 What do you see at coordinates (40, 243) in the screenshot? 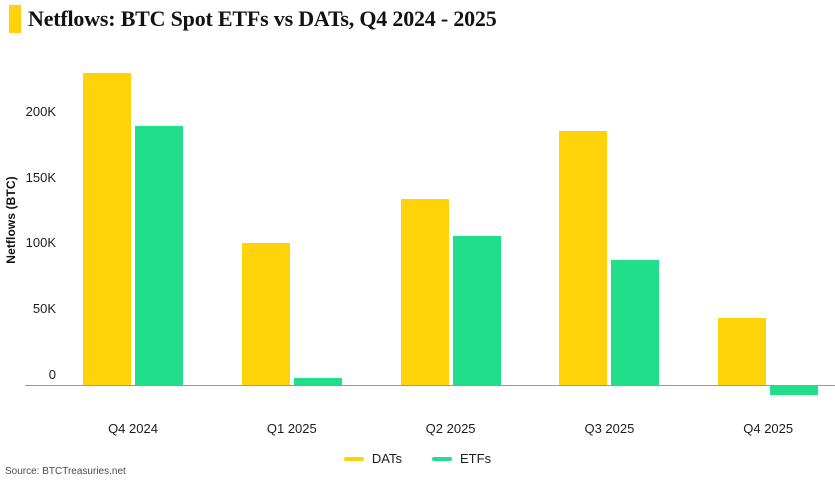
I see `y-tick-label-100k: 100K` at bounding box center [40, 243].